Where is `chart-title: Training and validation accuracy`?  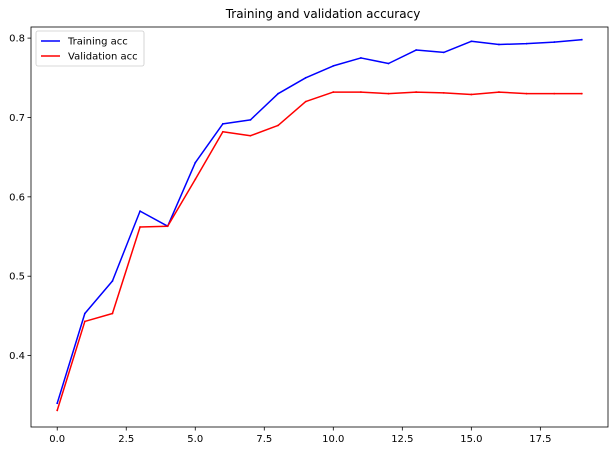
chart-title: Training and validation accuracy is located at coordinates (323, 14).